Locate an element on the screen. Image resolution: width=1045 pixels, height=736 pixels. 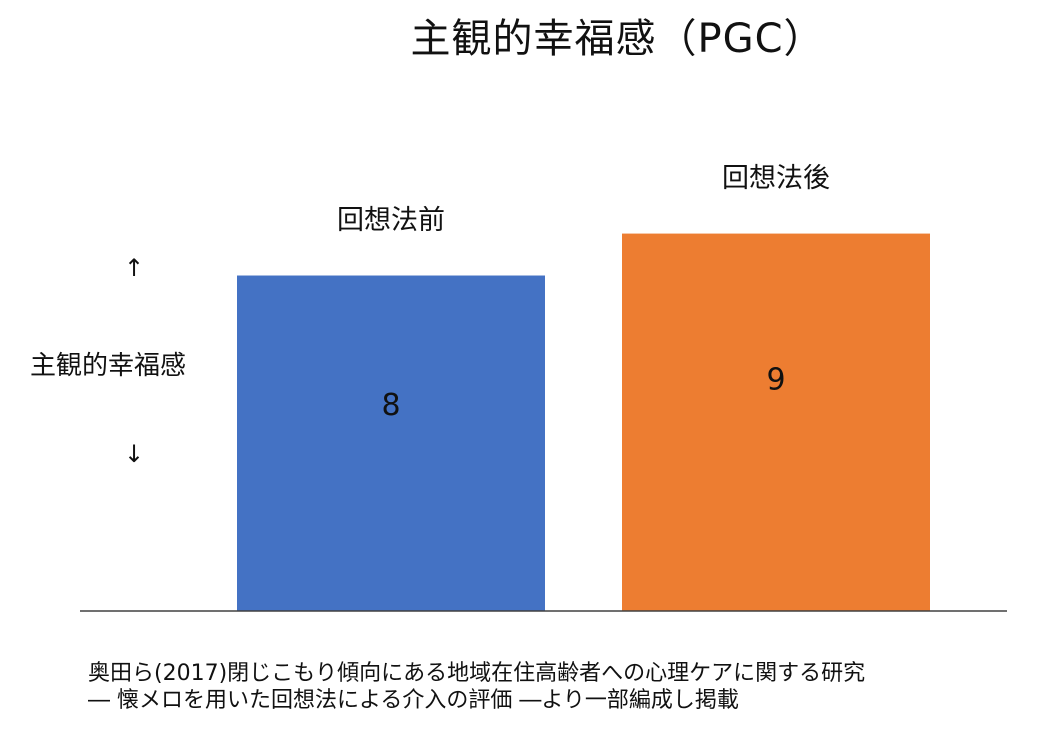
category-label-1: 回想法前 is located at coordinates (391, 220).